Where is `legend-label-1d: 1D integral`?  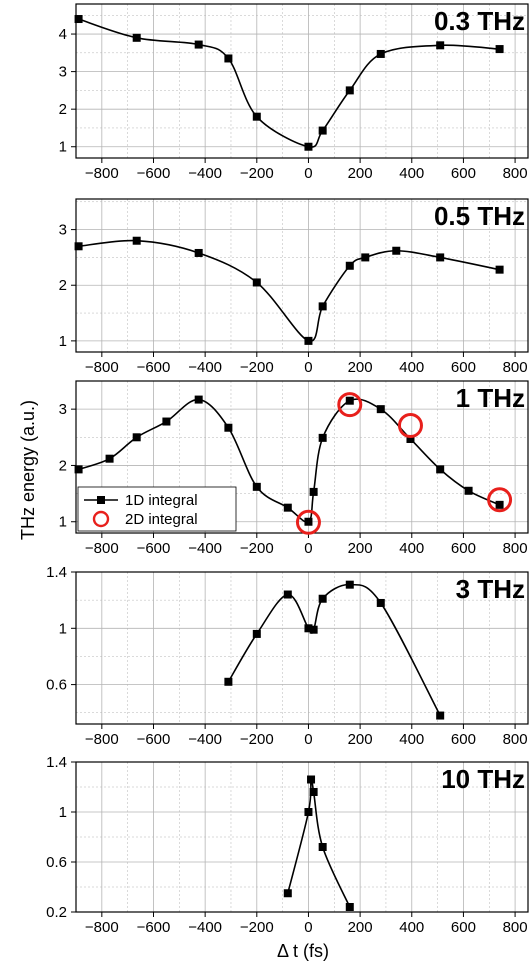 legend-label-1d: 1D integral is located at coordinates (161, 500).